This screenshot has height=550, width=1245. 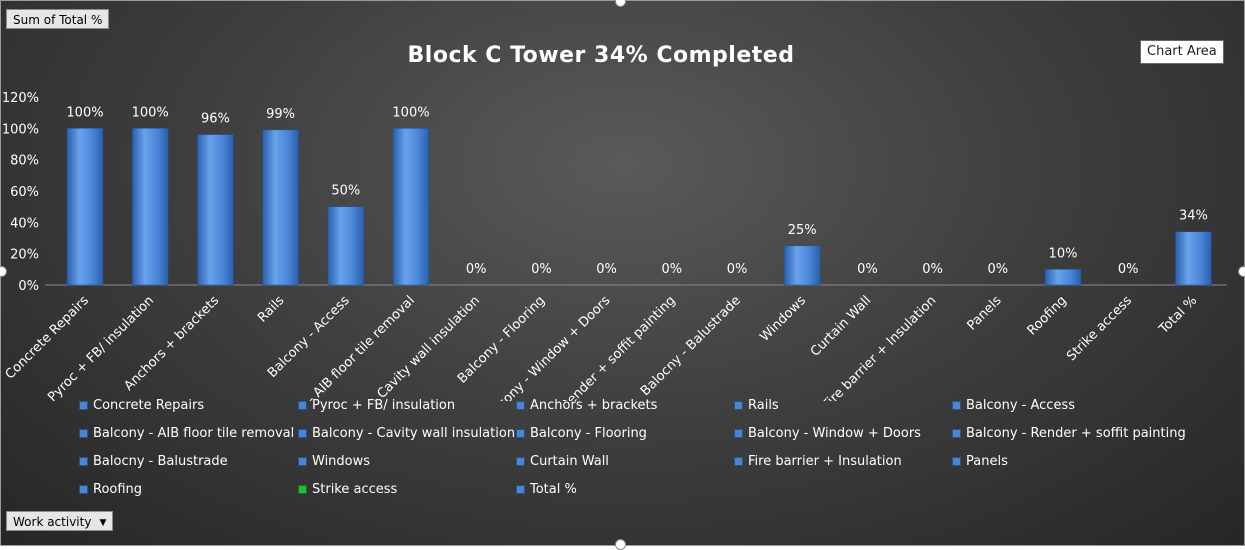 What do you see at coordinates (553, 489) in the screenshot?
I see `legend-label: Total %` at bounding box center [553, 489].